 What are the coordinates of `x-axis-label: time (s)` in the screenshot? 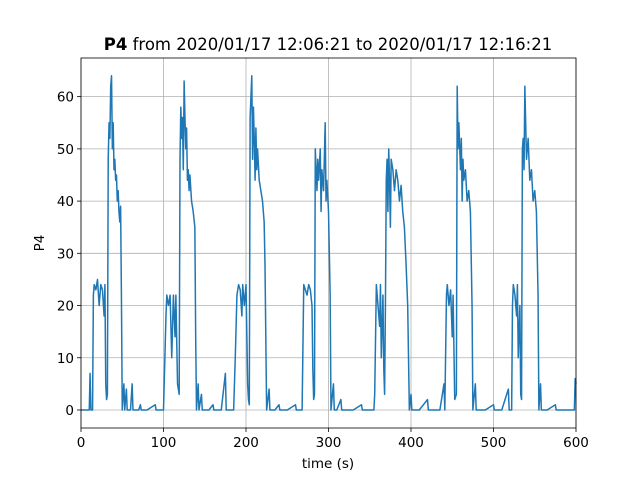 It's located at (328, 464).